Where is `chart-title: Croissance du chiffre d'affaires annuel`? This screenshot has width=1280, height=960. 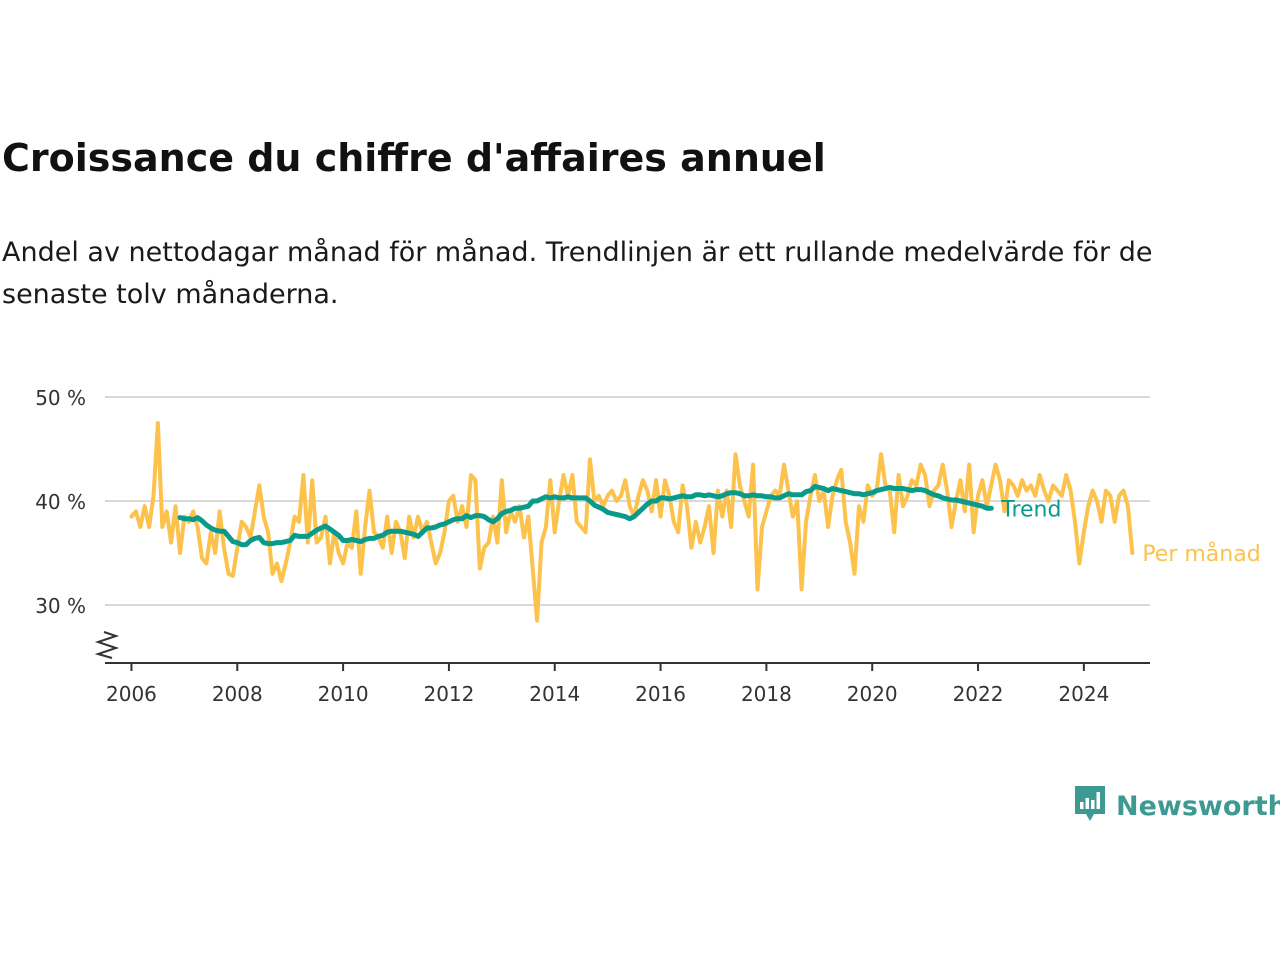
chart-title: Croissance du chiffre d'affaires annuel is located at coordinates (414, 158).